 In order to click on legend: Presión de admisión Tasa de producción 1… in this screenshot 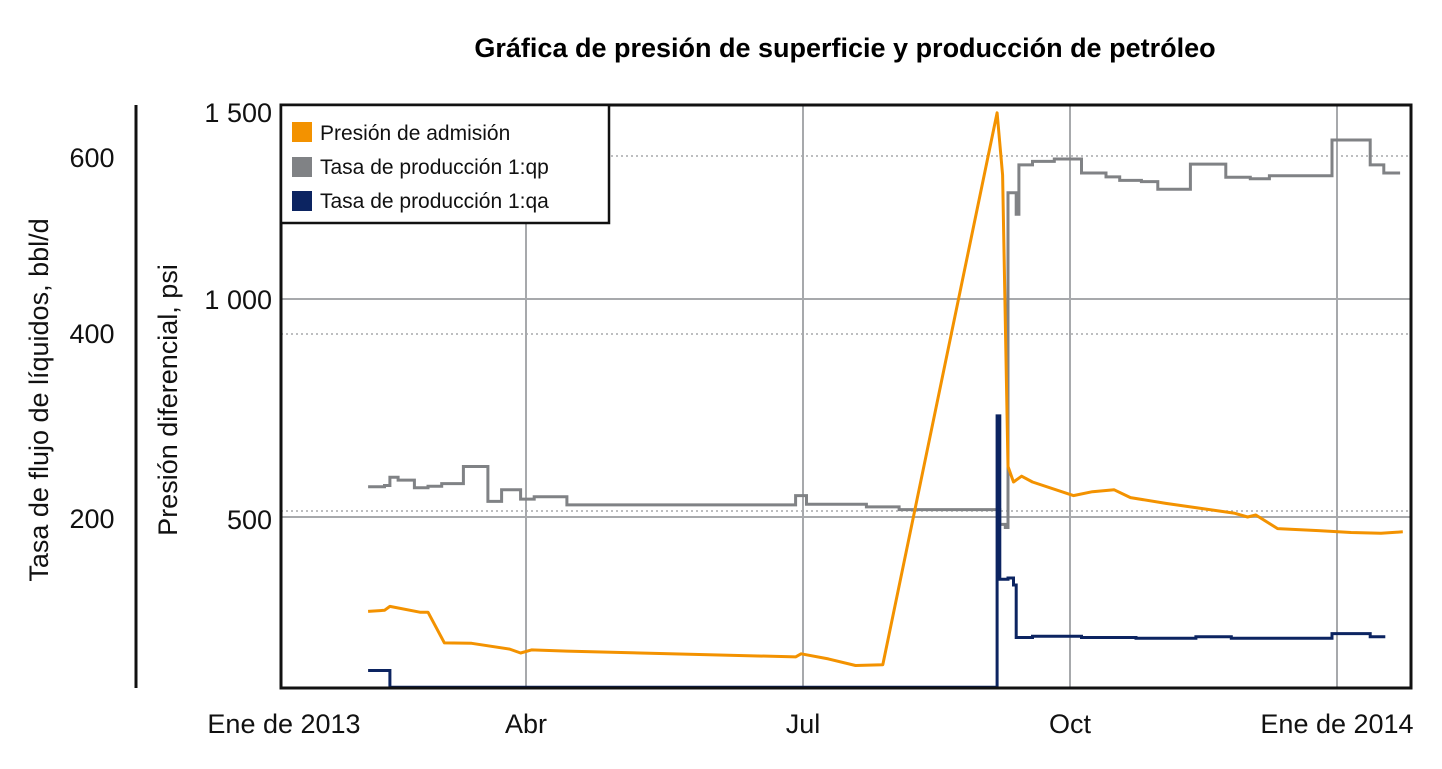, I will do `click(445, 164)`.